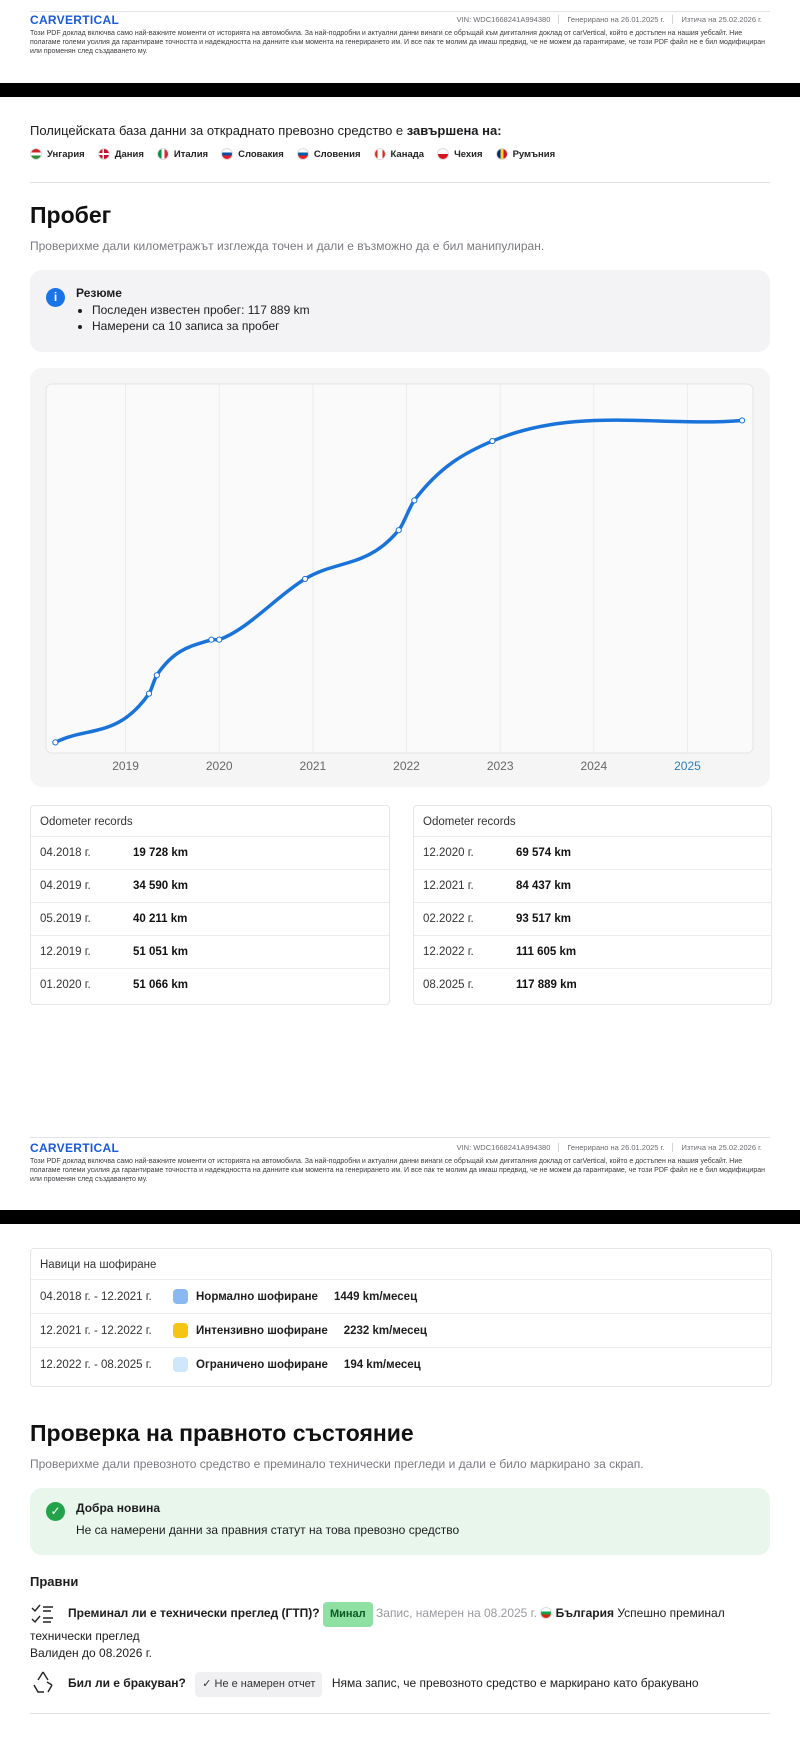 The width and height of the screenshot is (800, 1737). What do you see at coordinates (593, 766) in the screenshot?
I see `x-tick-label: 2024` at bounding box center [593, 766].